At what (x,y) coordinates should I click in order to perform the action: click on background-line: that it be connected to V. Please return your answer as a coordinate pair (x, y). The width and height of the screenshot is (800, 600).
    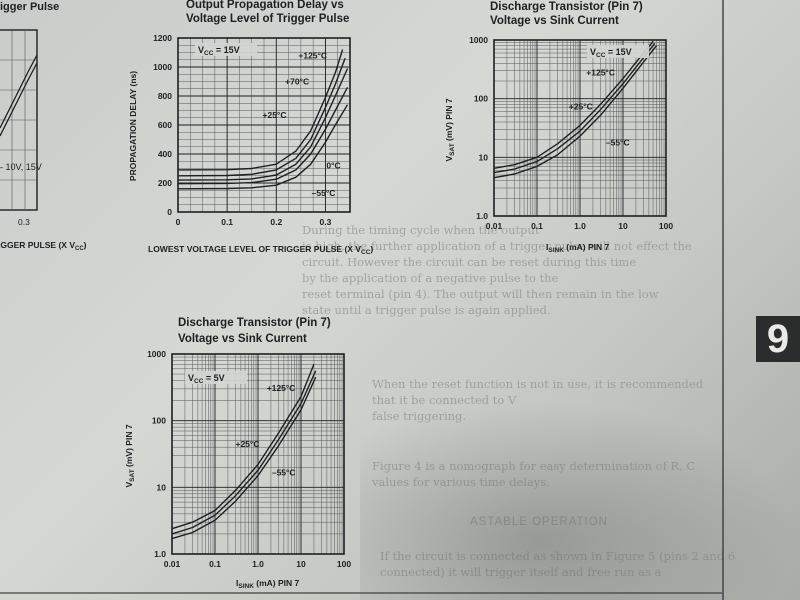
    Looking at the image, I should click on (444, 400).